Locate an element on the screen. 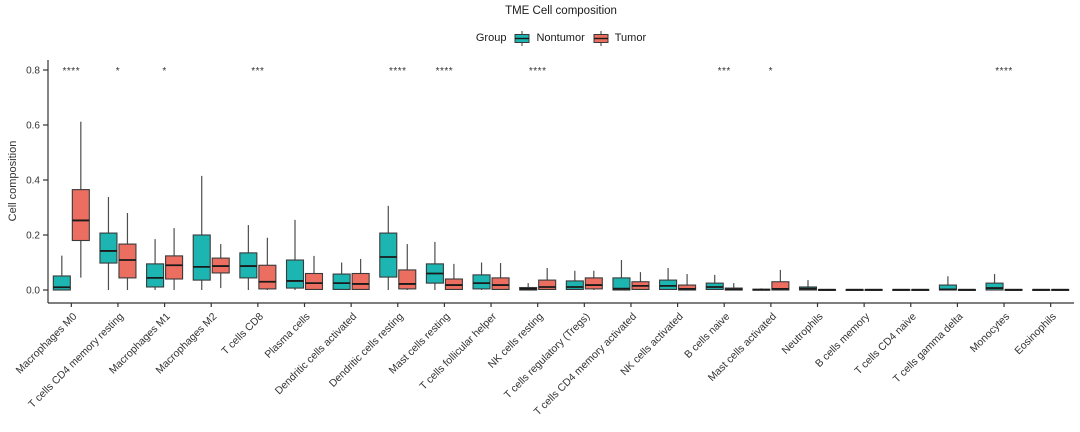 The width and height of the screenshot is (1080, 432). x-tick-label: T cells CD4 memory resting is located at coordinates (76, 361).